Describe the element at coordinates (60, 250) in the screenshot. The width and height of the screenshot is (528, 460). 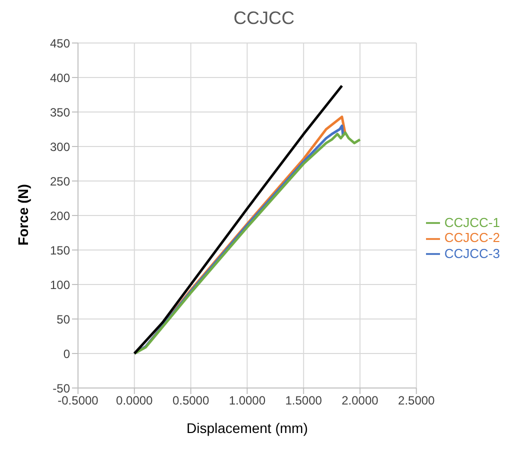
I see `y-tick-label: 150` at that location.